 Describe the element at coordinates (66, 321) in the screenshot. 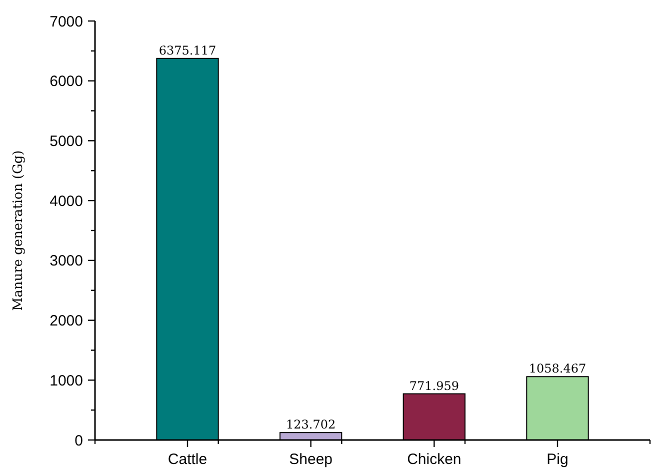

I see `y-tick-label: 2000` at that location.